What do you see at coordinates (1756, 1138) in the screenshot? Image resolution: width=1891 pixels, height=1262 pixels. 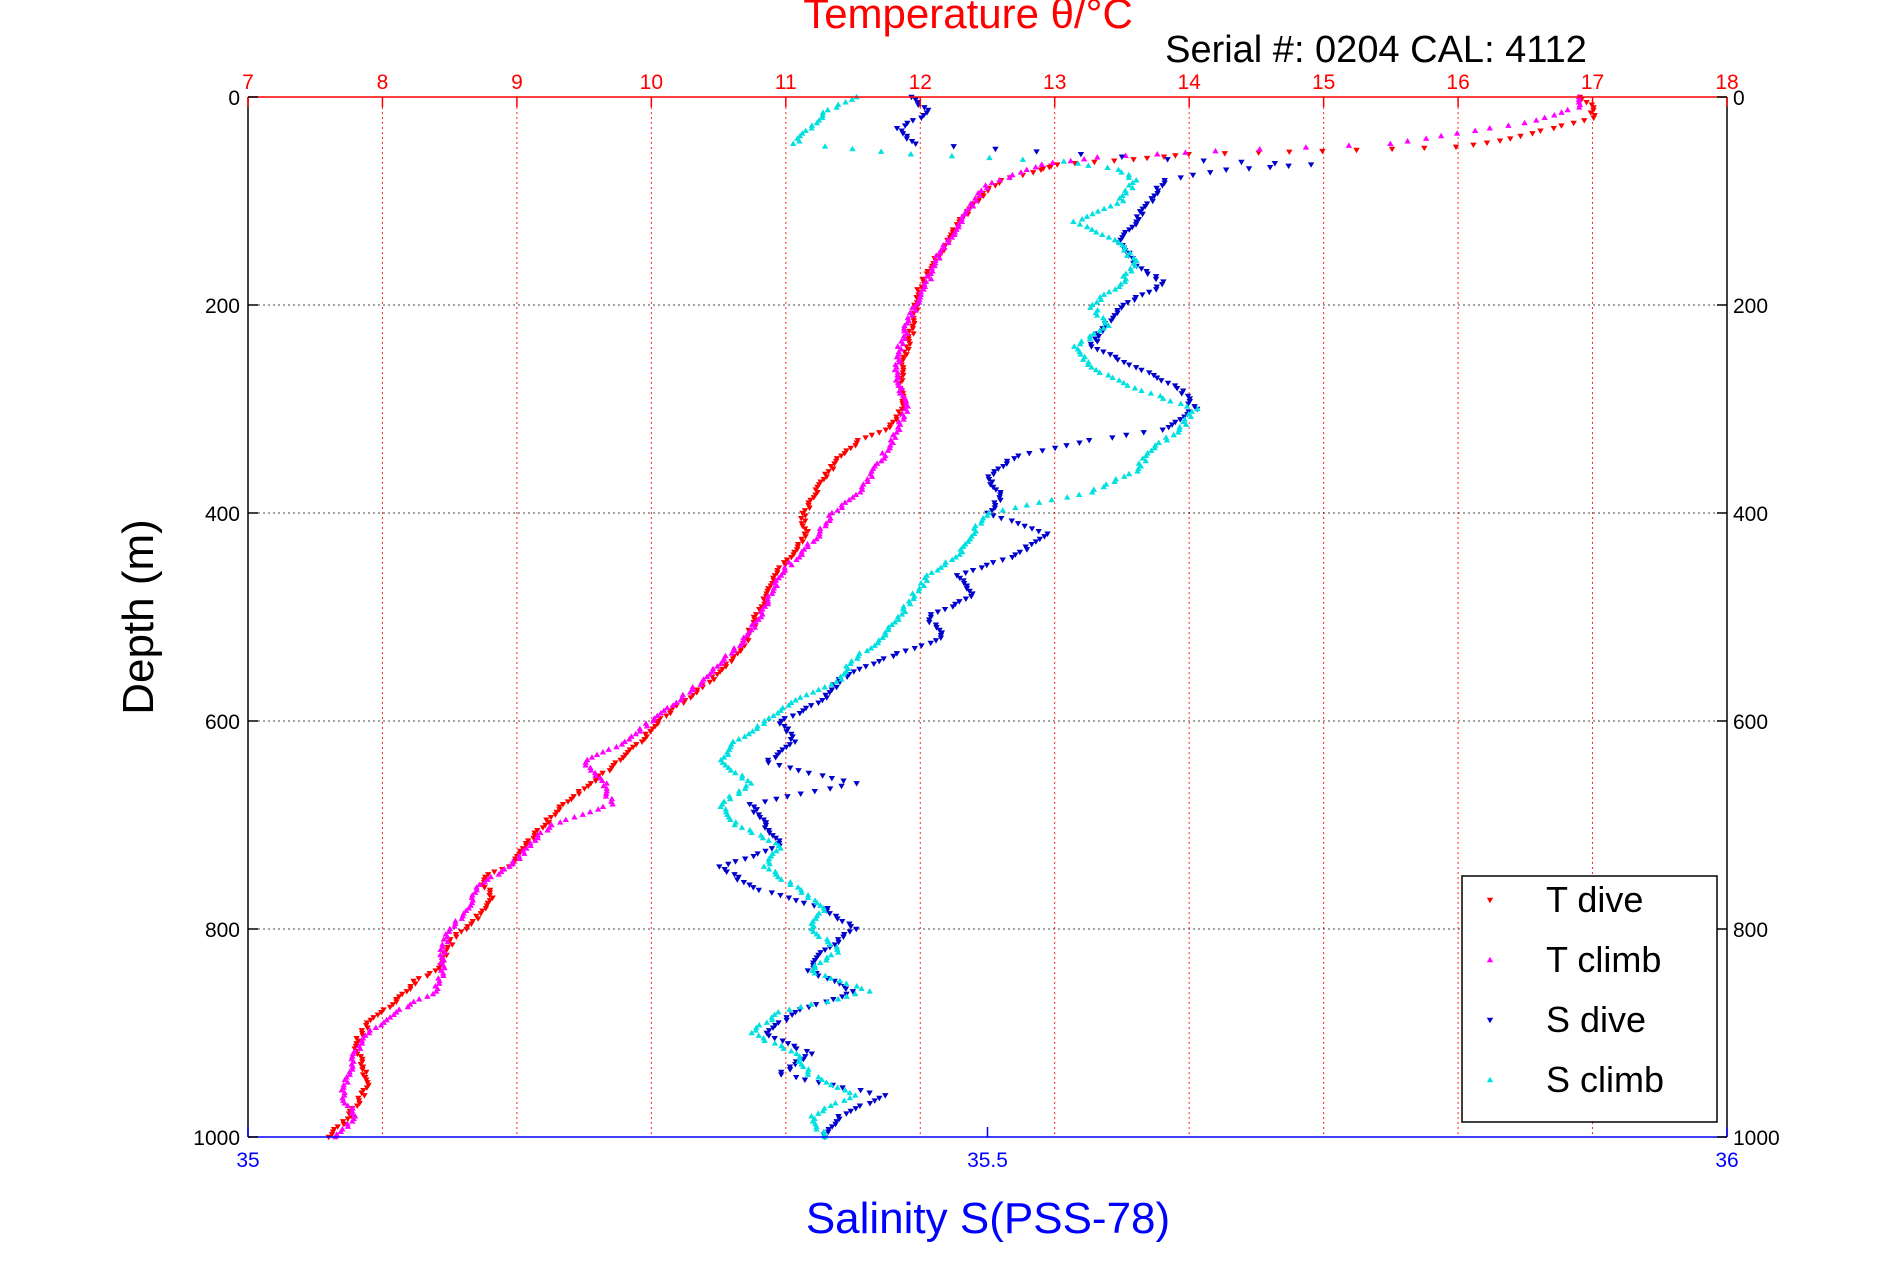 I see `depth-tick-label-right: 1000` at bounding box center [1756, 1138].